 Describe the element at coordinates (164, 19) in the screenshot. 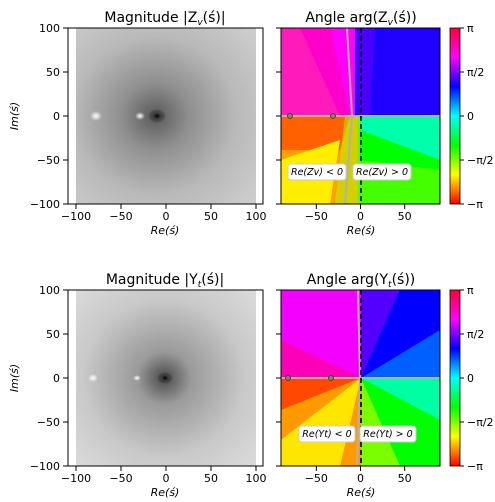

I see `panel-title: Magnitude |Zv(ś)|` at that location.